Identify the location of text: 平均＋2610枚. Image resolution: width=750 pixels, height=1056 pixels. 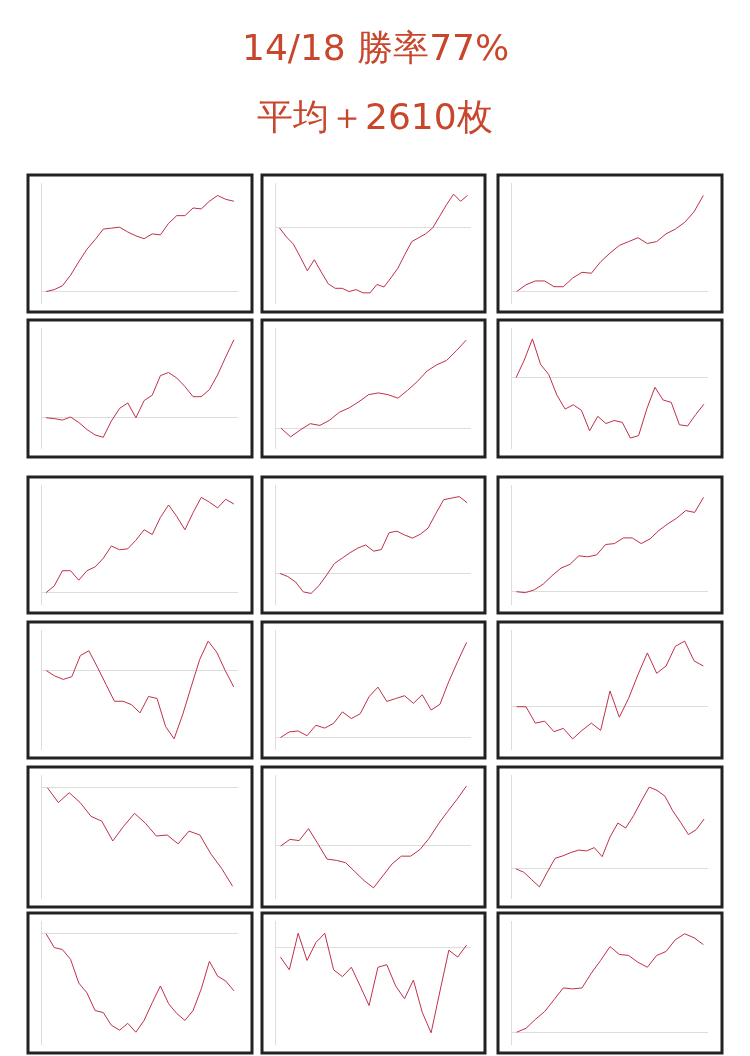
(375, 116).